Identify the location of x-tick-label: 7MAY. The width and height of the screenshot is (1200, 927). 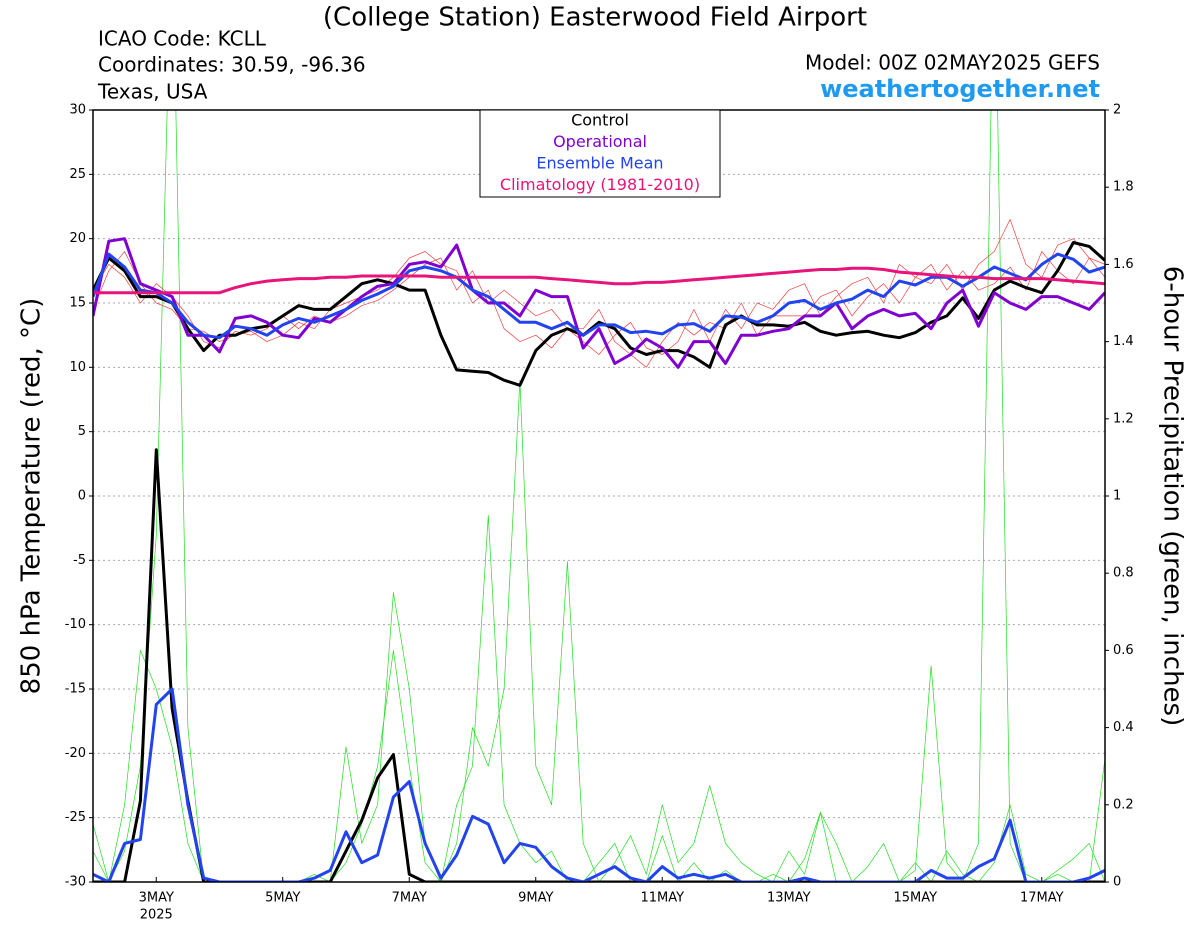
(409, 898).